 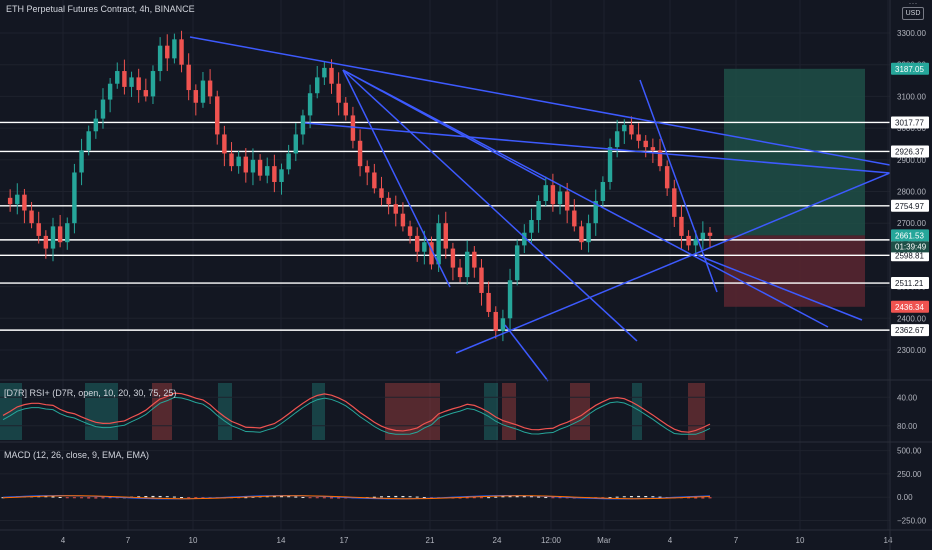 I want to click on price-tick-label: 3100.00, so click(x=911, y=96).